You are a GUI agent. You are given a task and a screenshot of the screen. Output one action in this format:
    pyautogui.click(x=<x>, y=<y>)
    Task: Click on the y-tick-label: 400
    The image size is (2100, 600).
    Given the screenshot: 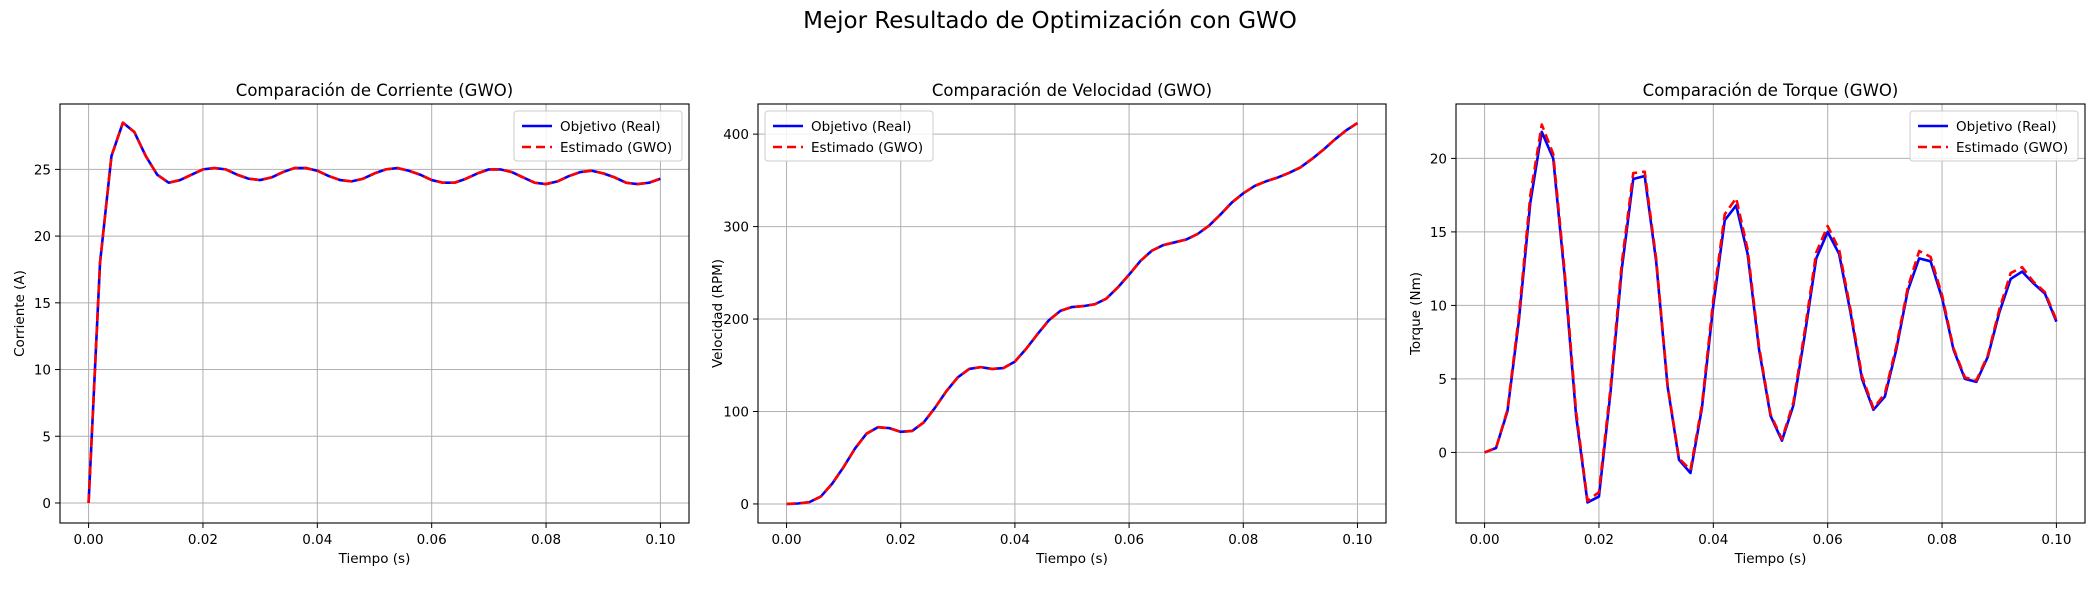 What is the action you would take?
    pyautogui.click(x=736, y=135)
    